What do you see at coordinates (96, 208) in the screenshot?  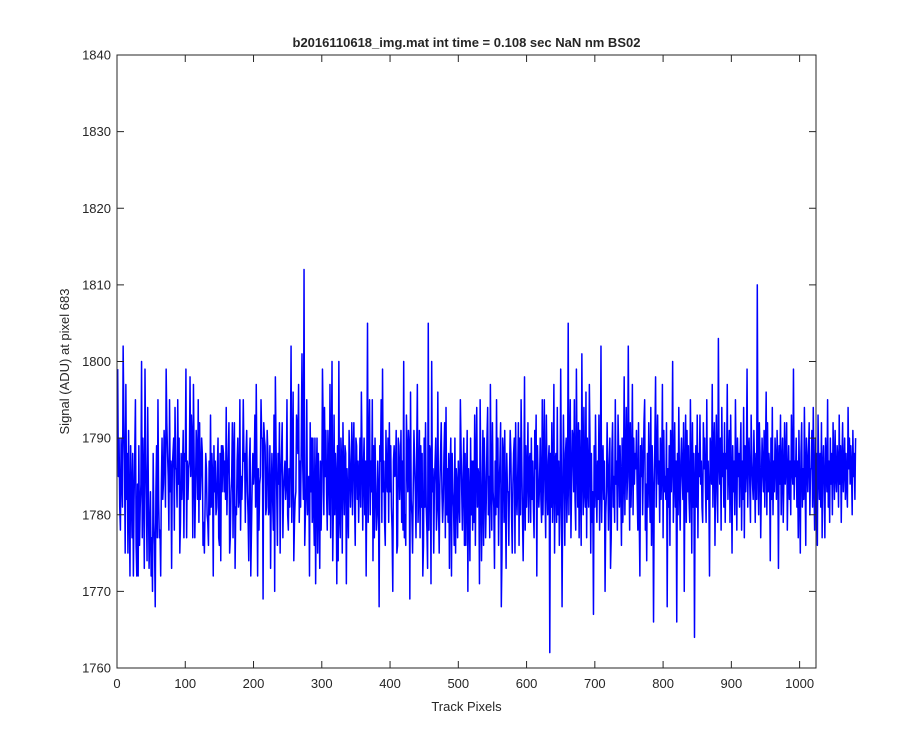 I see `y-tick-label: 1820` at bounding box center [96, 208].